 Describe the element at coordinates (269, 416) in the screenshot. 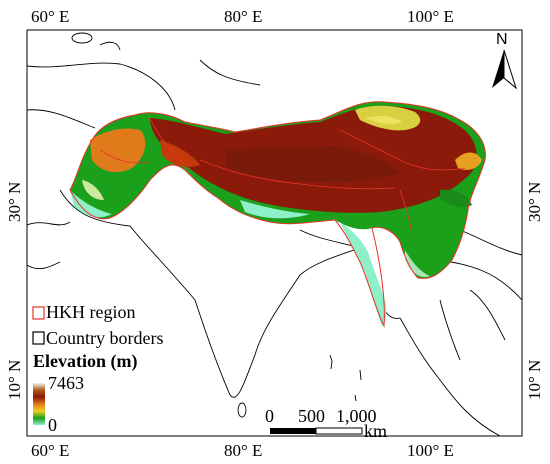

I see `scale-bar-tick-0: 0` at that location.